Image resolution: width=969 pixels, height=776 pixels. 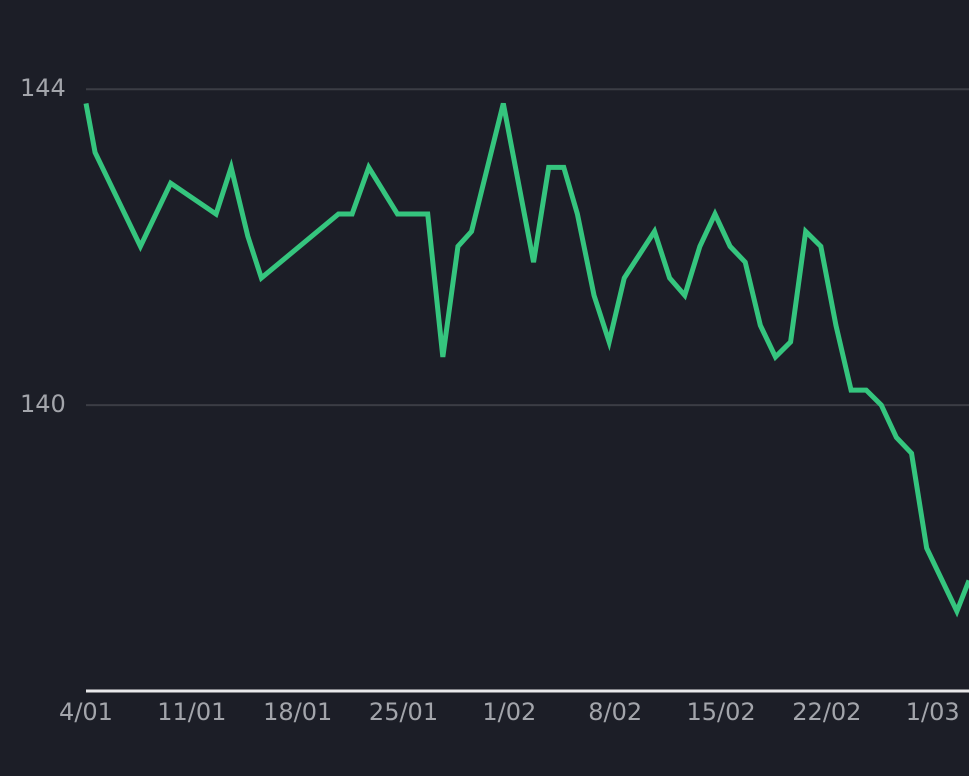 What do you see at coordinates (933, 712) in the screenshot?
I see `x-tick-label: 1/03` at bounding box center [933, 712].